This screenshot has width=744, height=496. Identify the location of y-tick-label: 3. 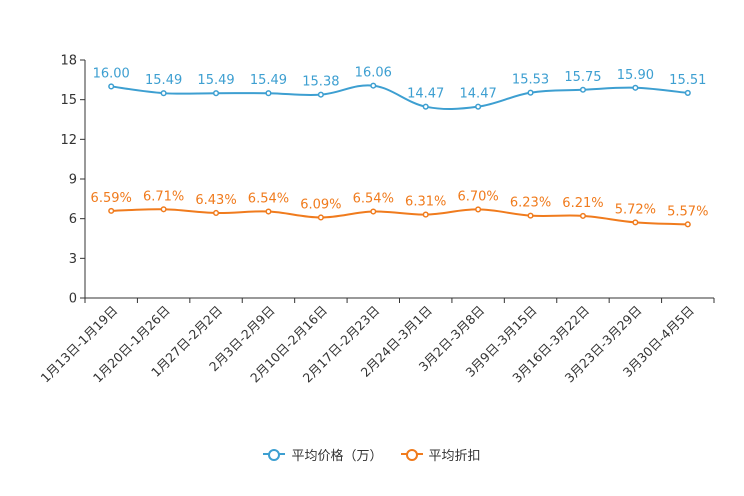
(73, 259).